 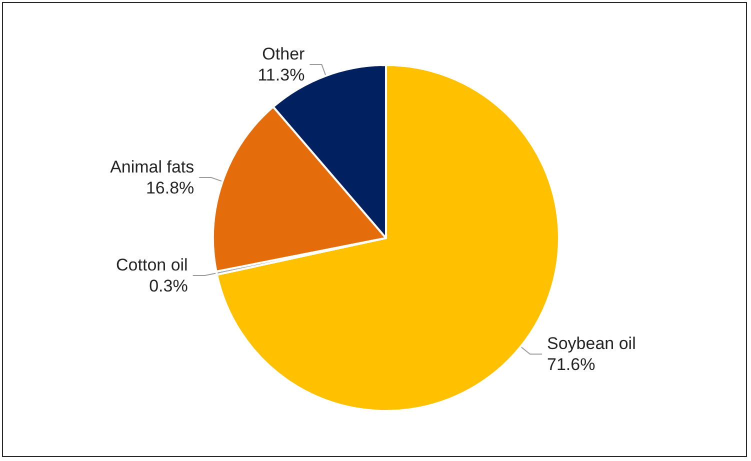 I want to click on data-label: 11.3%, so click(x=281, y=75).